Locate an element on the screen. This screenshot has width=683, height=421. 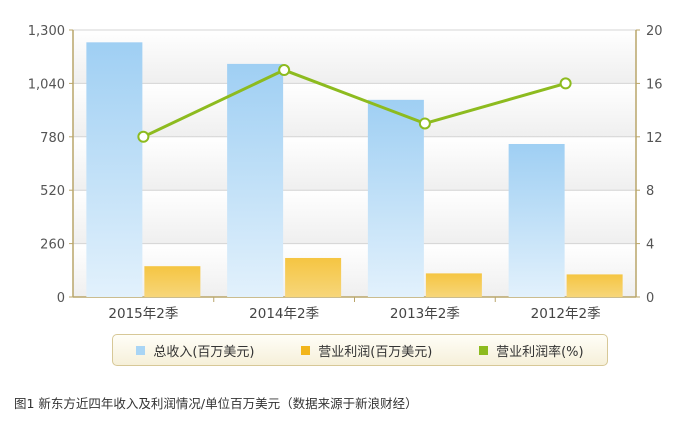
y-left-tick-label: 520 is located at coordinates (52, 191).